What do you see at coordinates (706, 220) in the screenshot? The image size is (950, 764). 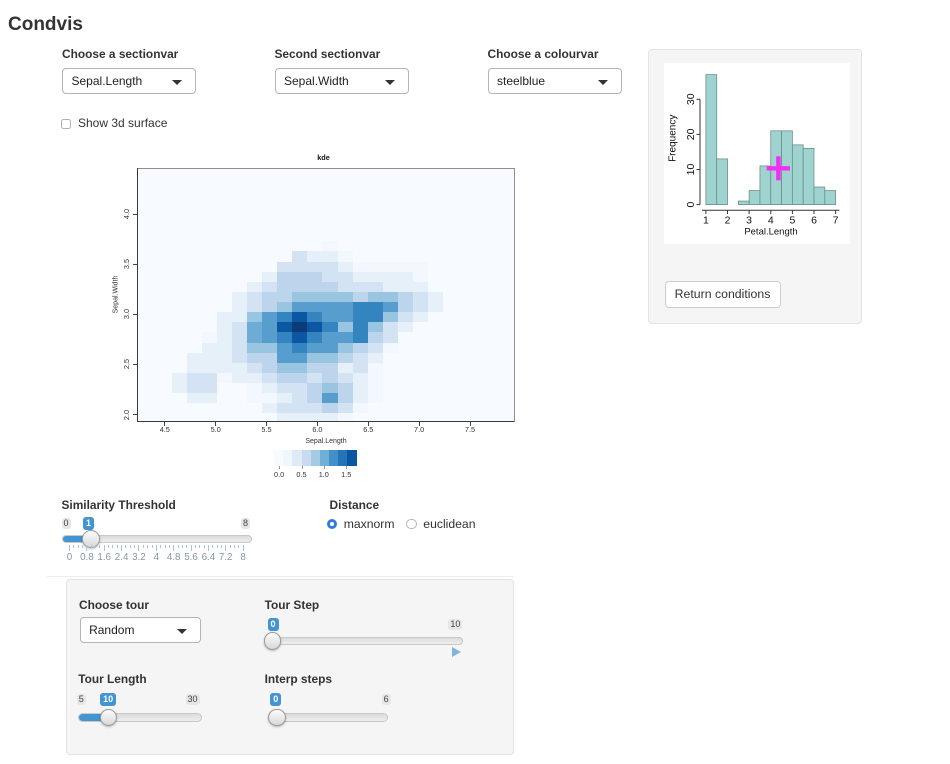 I see `svg-text: 1` at bounding box center [706, 220].